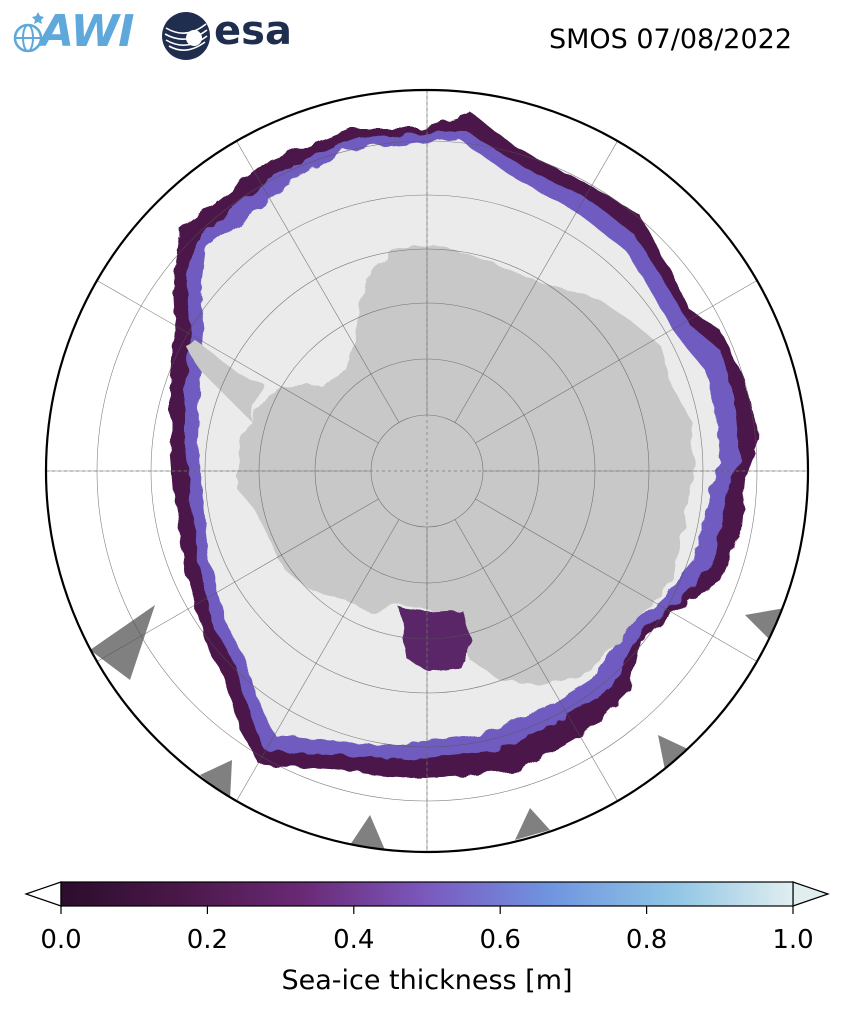 The image size is (854, 1026). What do you see at coordinates (87, 31) in the screenshot?
I see `awi-logo-text: AWI` at bounding box center [87, 31].